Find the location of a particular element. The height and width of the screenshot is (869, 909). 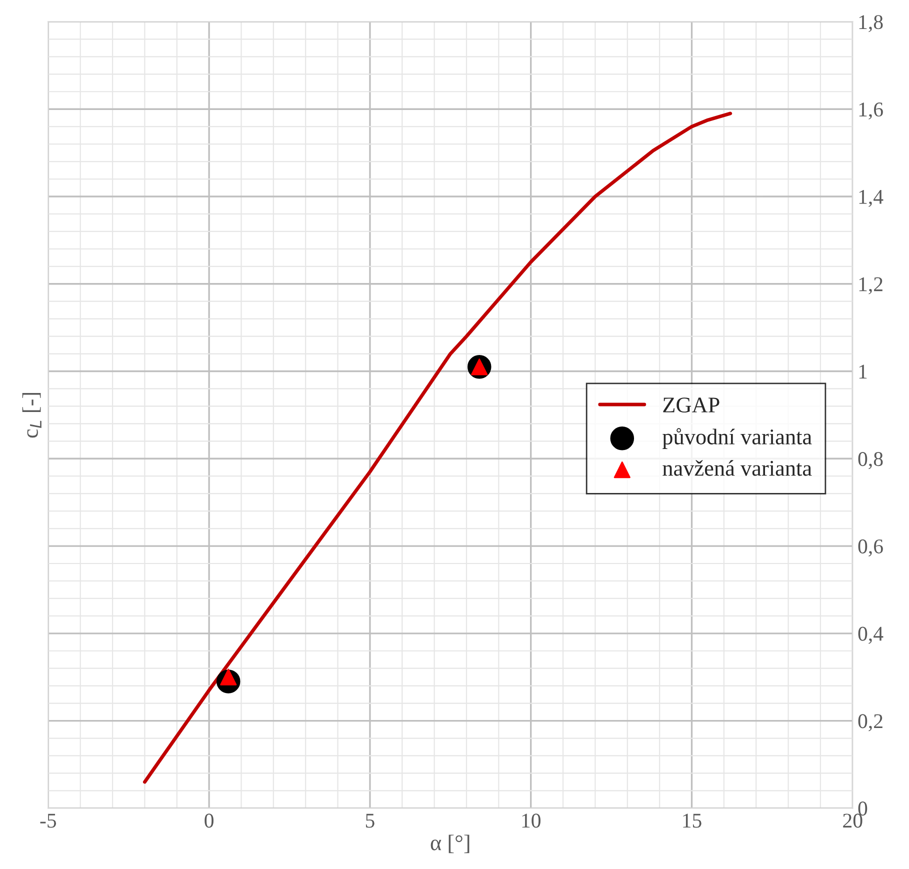

x-tick-label: 15 is located at coordinates (692, 821).